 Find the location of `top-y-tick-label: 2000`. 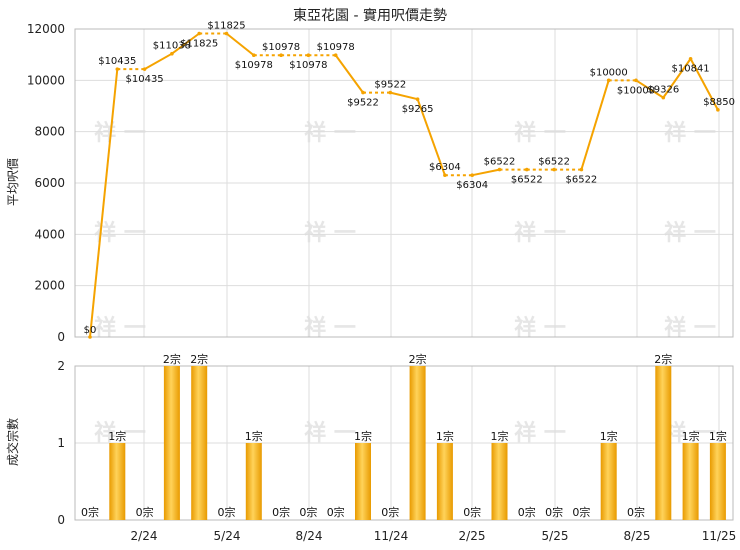

top-y-tick-label: 2000 is located at coordinates (49, 286).